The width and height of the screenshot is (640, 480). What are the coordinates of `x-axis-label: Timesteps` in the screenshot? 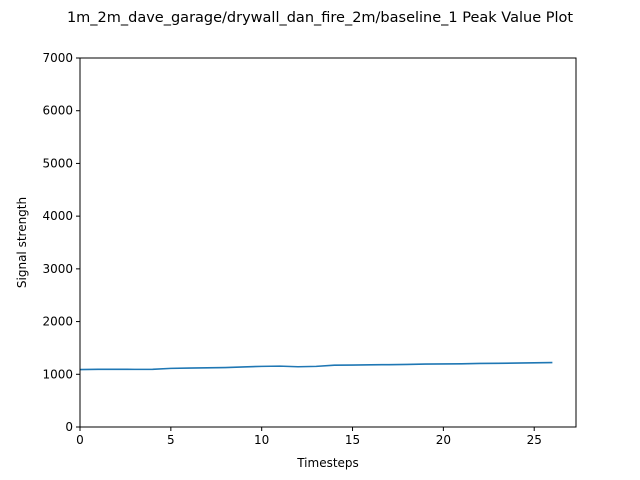 It's located at (327, 463).